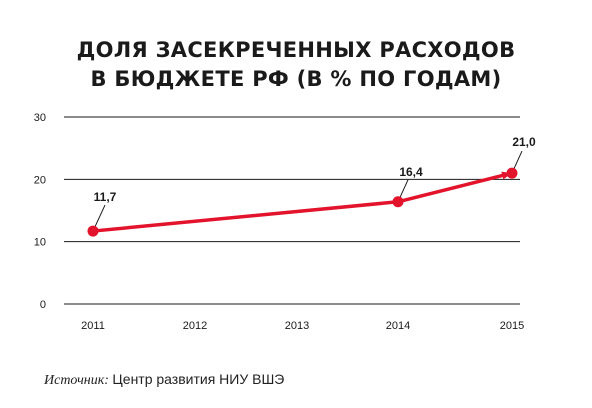 Image resolution: width=592 pixels, height=408 pixels. I want to click on chart-title-line-2: В БЮДЖЕТЕ РФ (В % ПО ГОДАМ), so click(296, 79).